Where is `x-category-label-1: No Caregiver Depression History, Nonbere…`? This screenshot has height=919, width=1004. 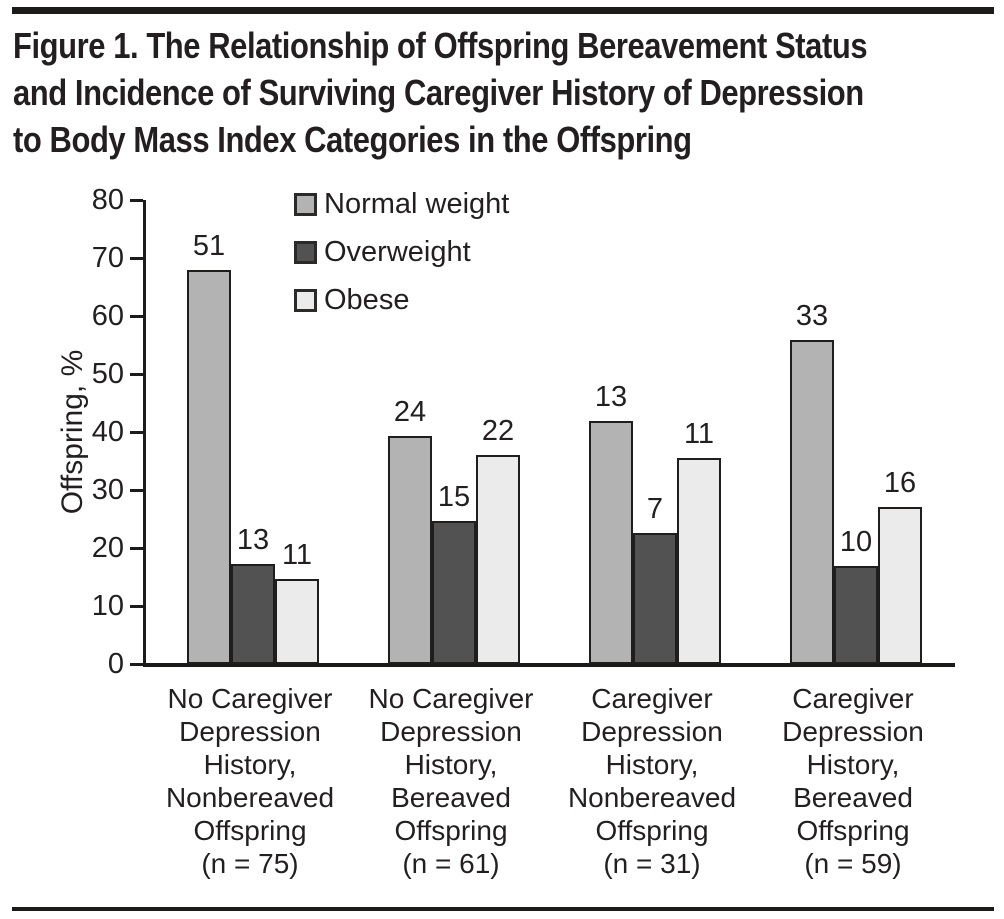 x-category-label-1: No Caregiver Depression History, Nonbere… is located at coordinates (250, 781).